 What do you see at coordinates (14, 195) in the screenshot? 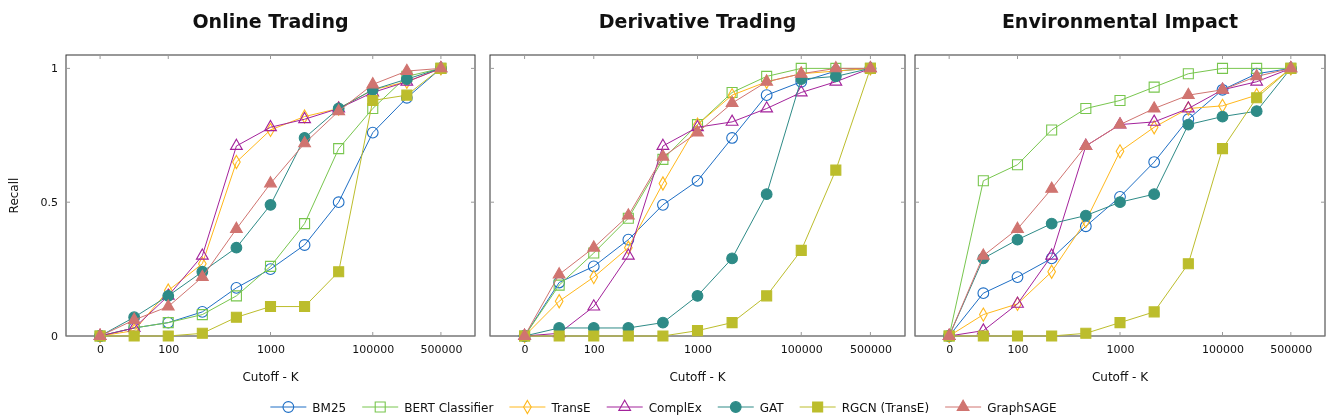
I see `y-axis-title: Recall` at bounding box center [14, 195].